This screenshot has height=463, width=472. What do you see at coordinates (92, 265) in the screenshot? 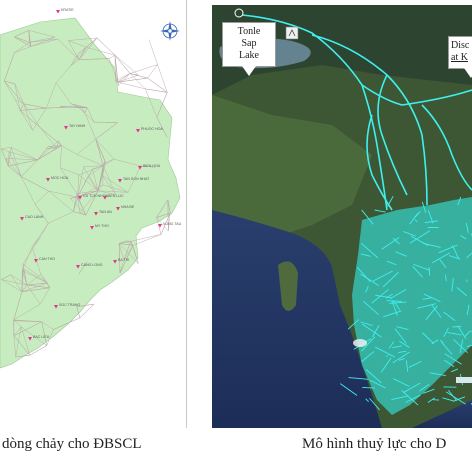
I see `city-label: CANG LONG` at bounding box center [92, 265].